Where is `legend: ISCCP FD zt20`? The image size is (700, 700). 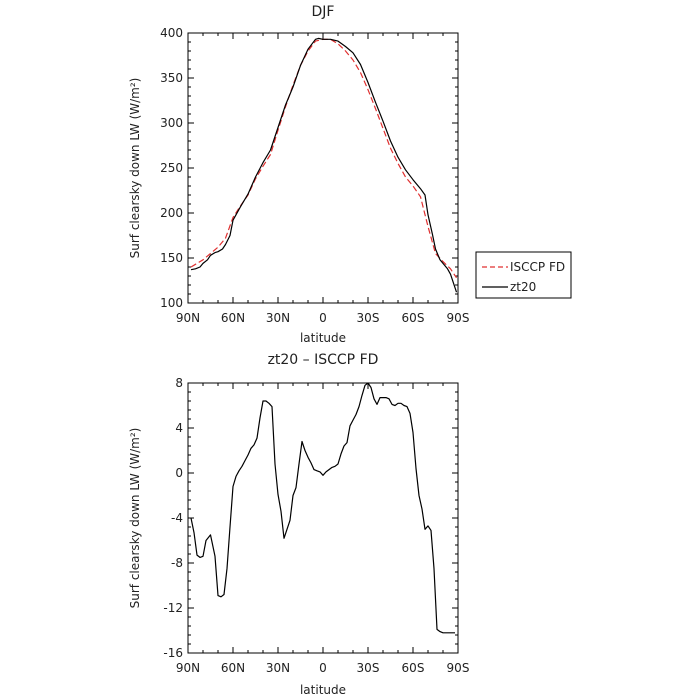
legend: ISCCP FD zt20 is located at coordinates (523, 275).